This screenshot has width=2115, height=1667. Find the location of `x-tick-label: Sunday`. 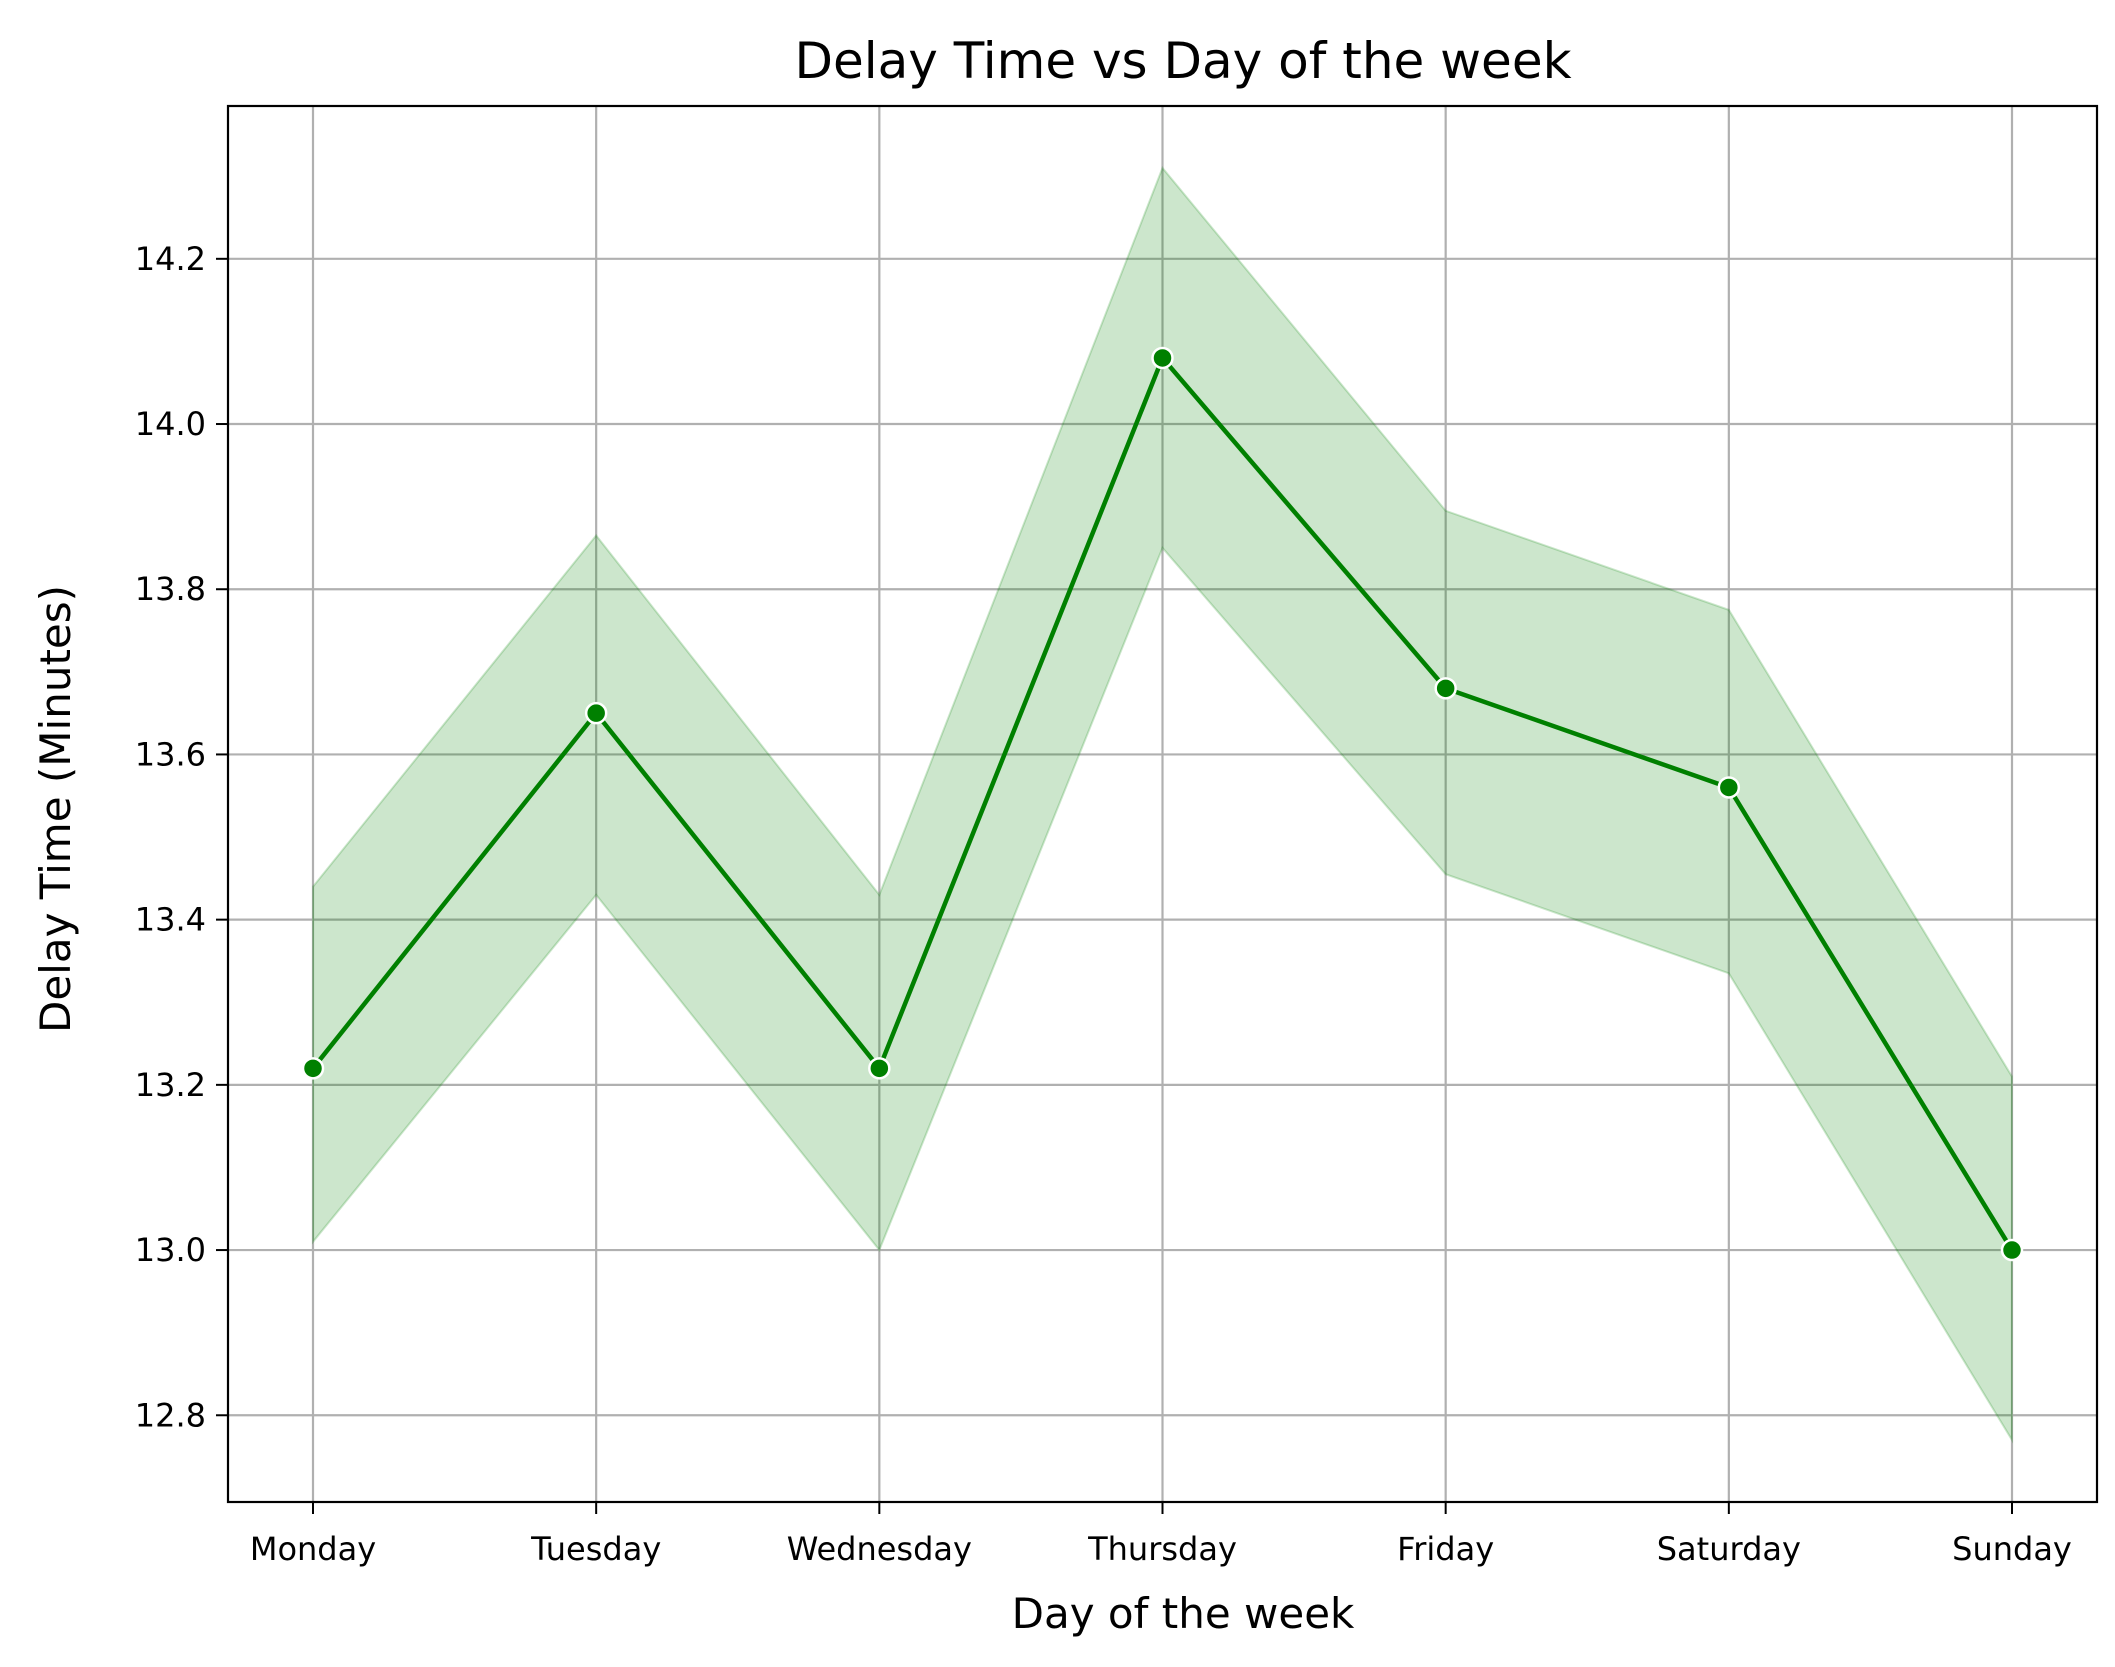

x-tick-label: Sunday is located at coordinates (2012, 1549).